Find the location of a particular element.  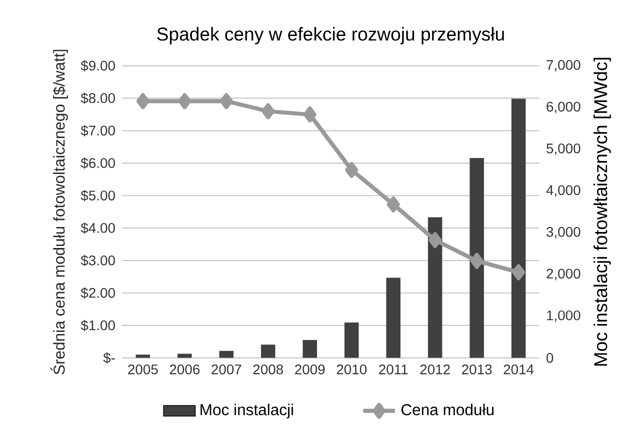

x-tick-label: 2008 is located at coordinates (268, 369).